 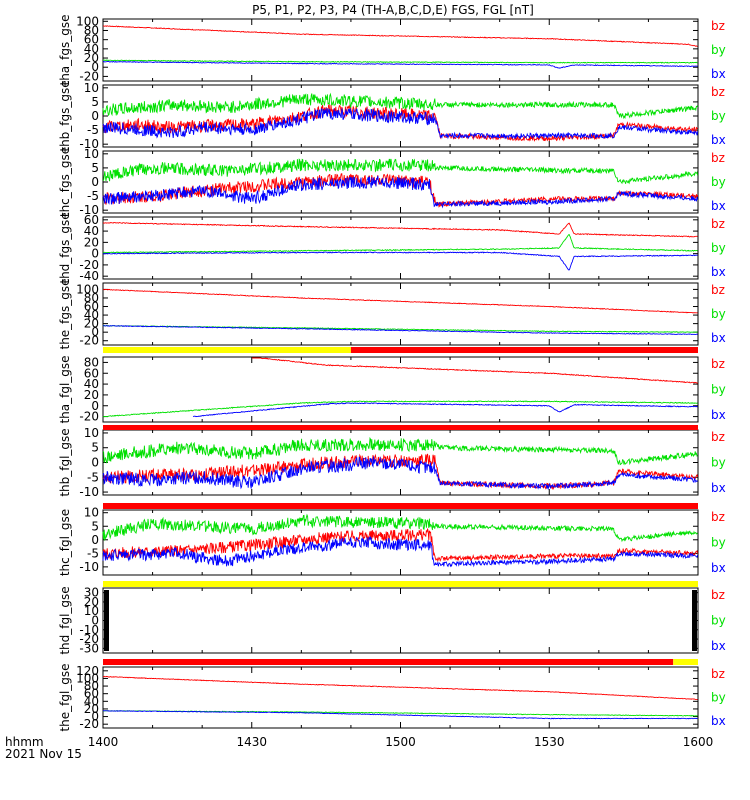 I want to click on panel-ylabel: thb_fgl_gse, so click(x=65, y=462).